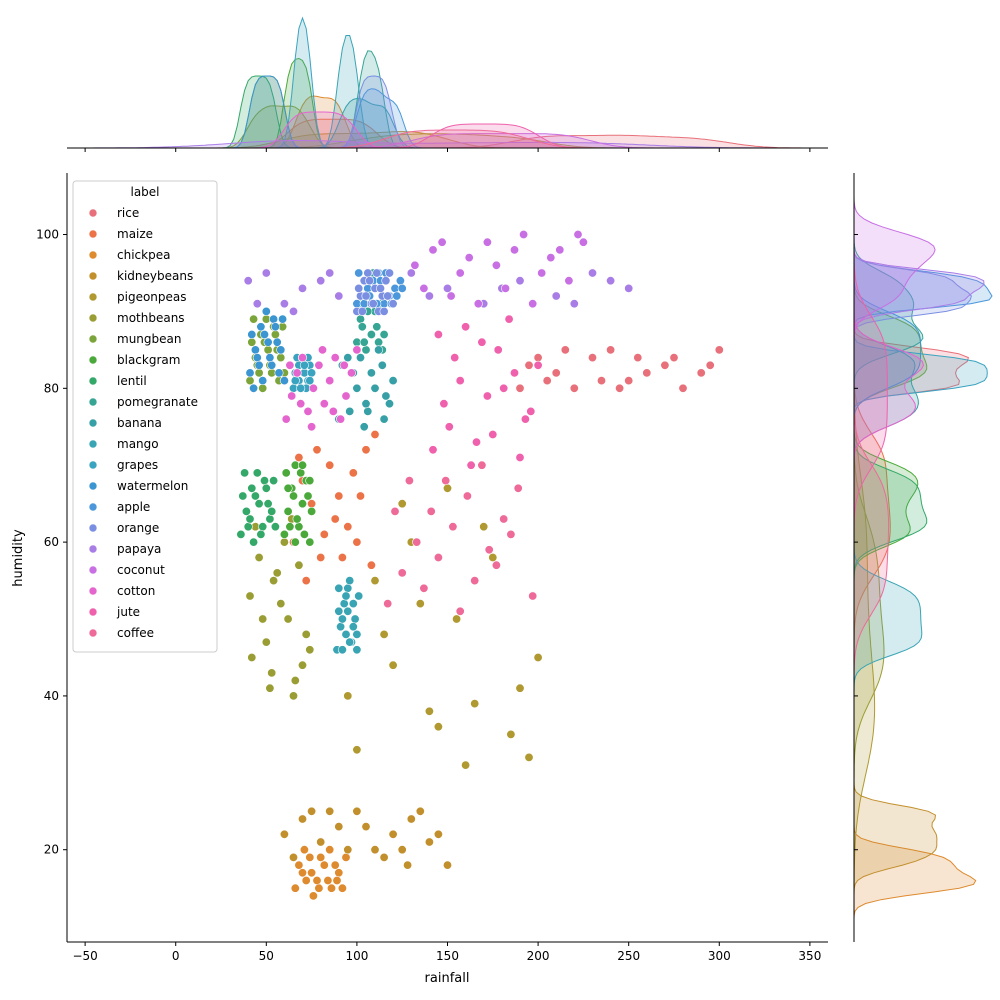 The height and width of the screenshot is (1000, 1000). I want to click on y-tick-label: 80, so click(51, 388).